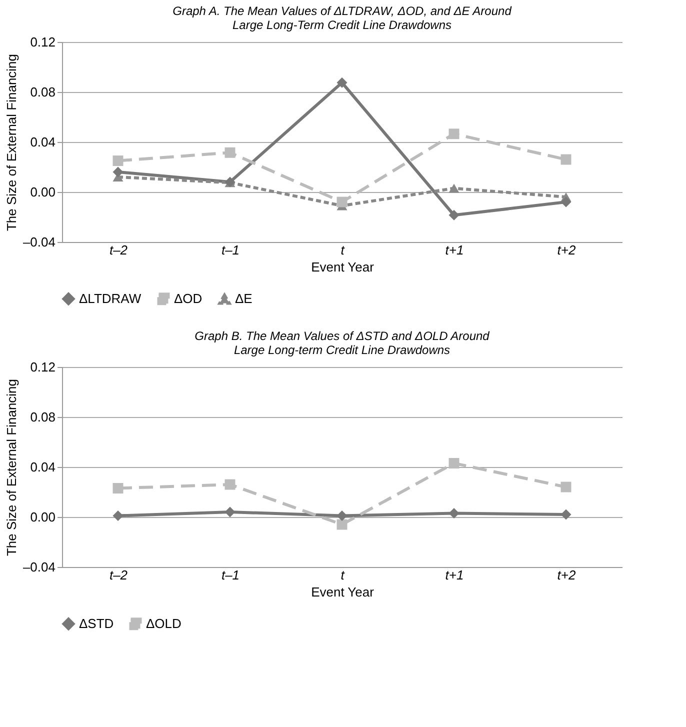  What do you see at coordinates (110, 298) in the screenshot?
I see `legend-label: ΔLTDRAW` at bounding box center [110, 298].